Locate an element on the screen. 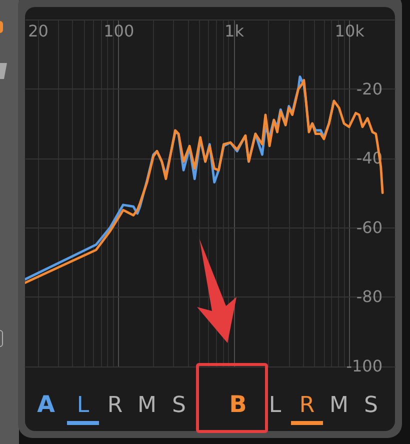  y-tick-label: -60 is located at coordinates (369, 227).